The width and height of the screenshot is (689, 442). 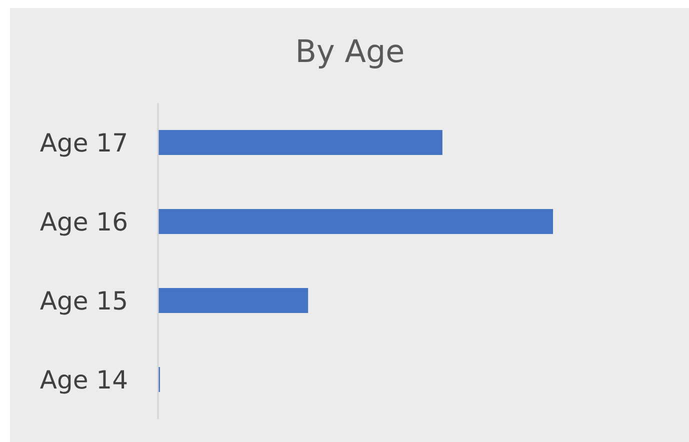 What do you see at coordinates (84, 143) in the screenshot?
I see `y-tick-label: Age 17` at bounding box center [84, 143].